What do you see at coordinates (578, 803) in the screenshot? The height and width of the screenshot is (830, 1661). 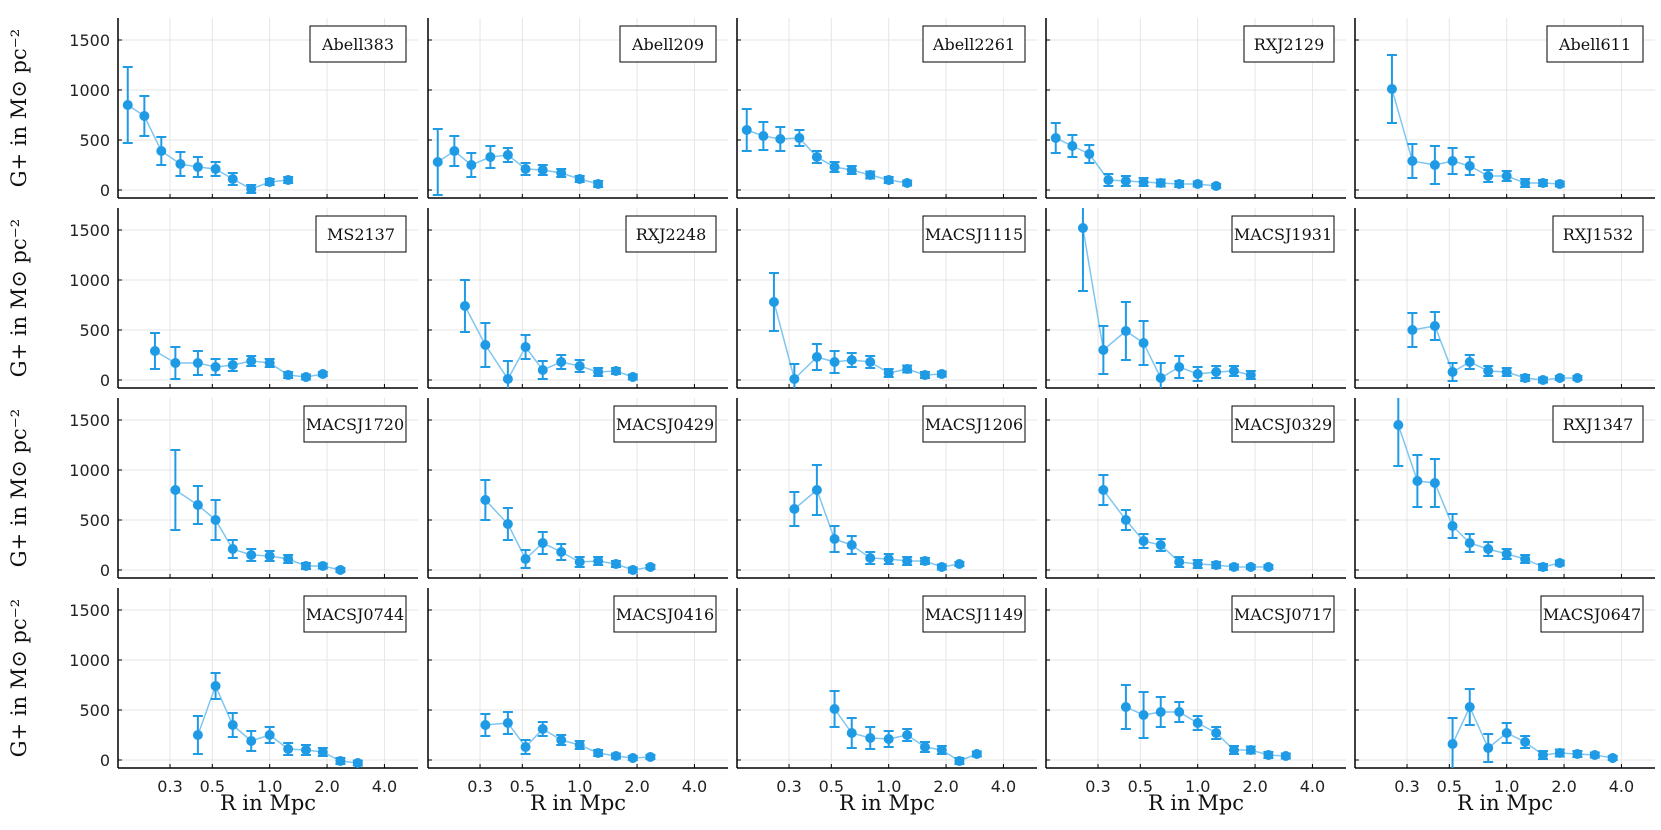 I see `x-axis-title: R in Mpc` at bounding box center [578, 803].